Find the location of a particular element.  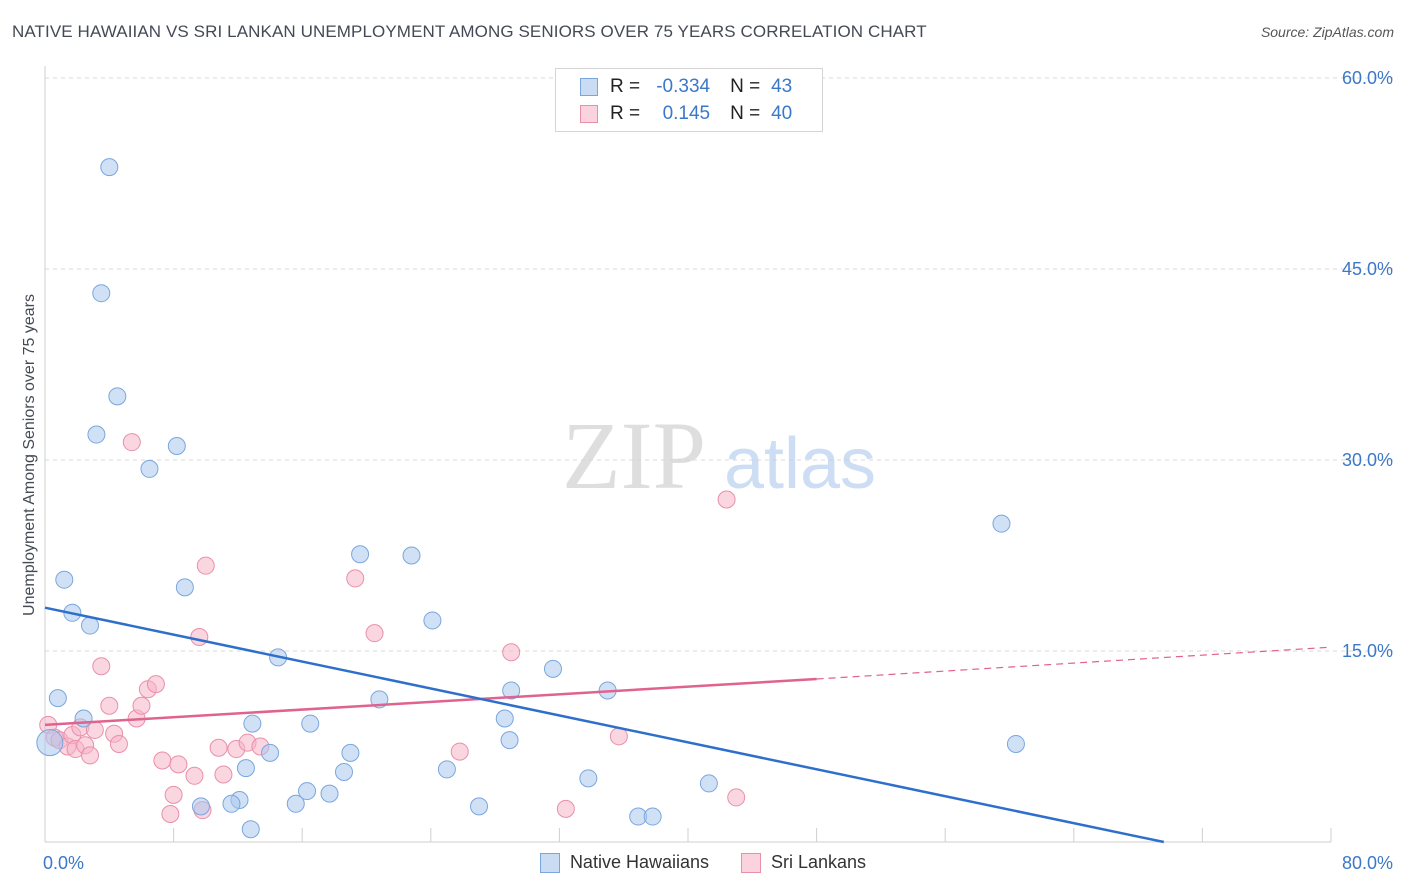

legend-item-sri-lankans: Sri Lankans is located at coordinates (803, 862).